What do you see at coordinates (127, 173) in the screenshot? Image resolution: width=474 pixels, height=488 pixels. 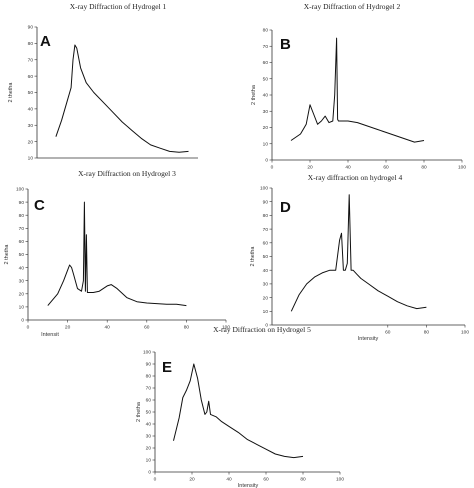 I see `chart-title: X-ray Diffraction on Hydrogel 3` at bounding box center [127, 173].